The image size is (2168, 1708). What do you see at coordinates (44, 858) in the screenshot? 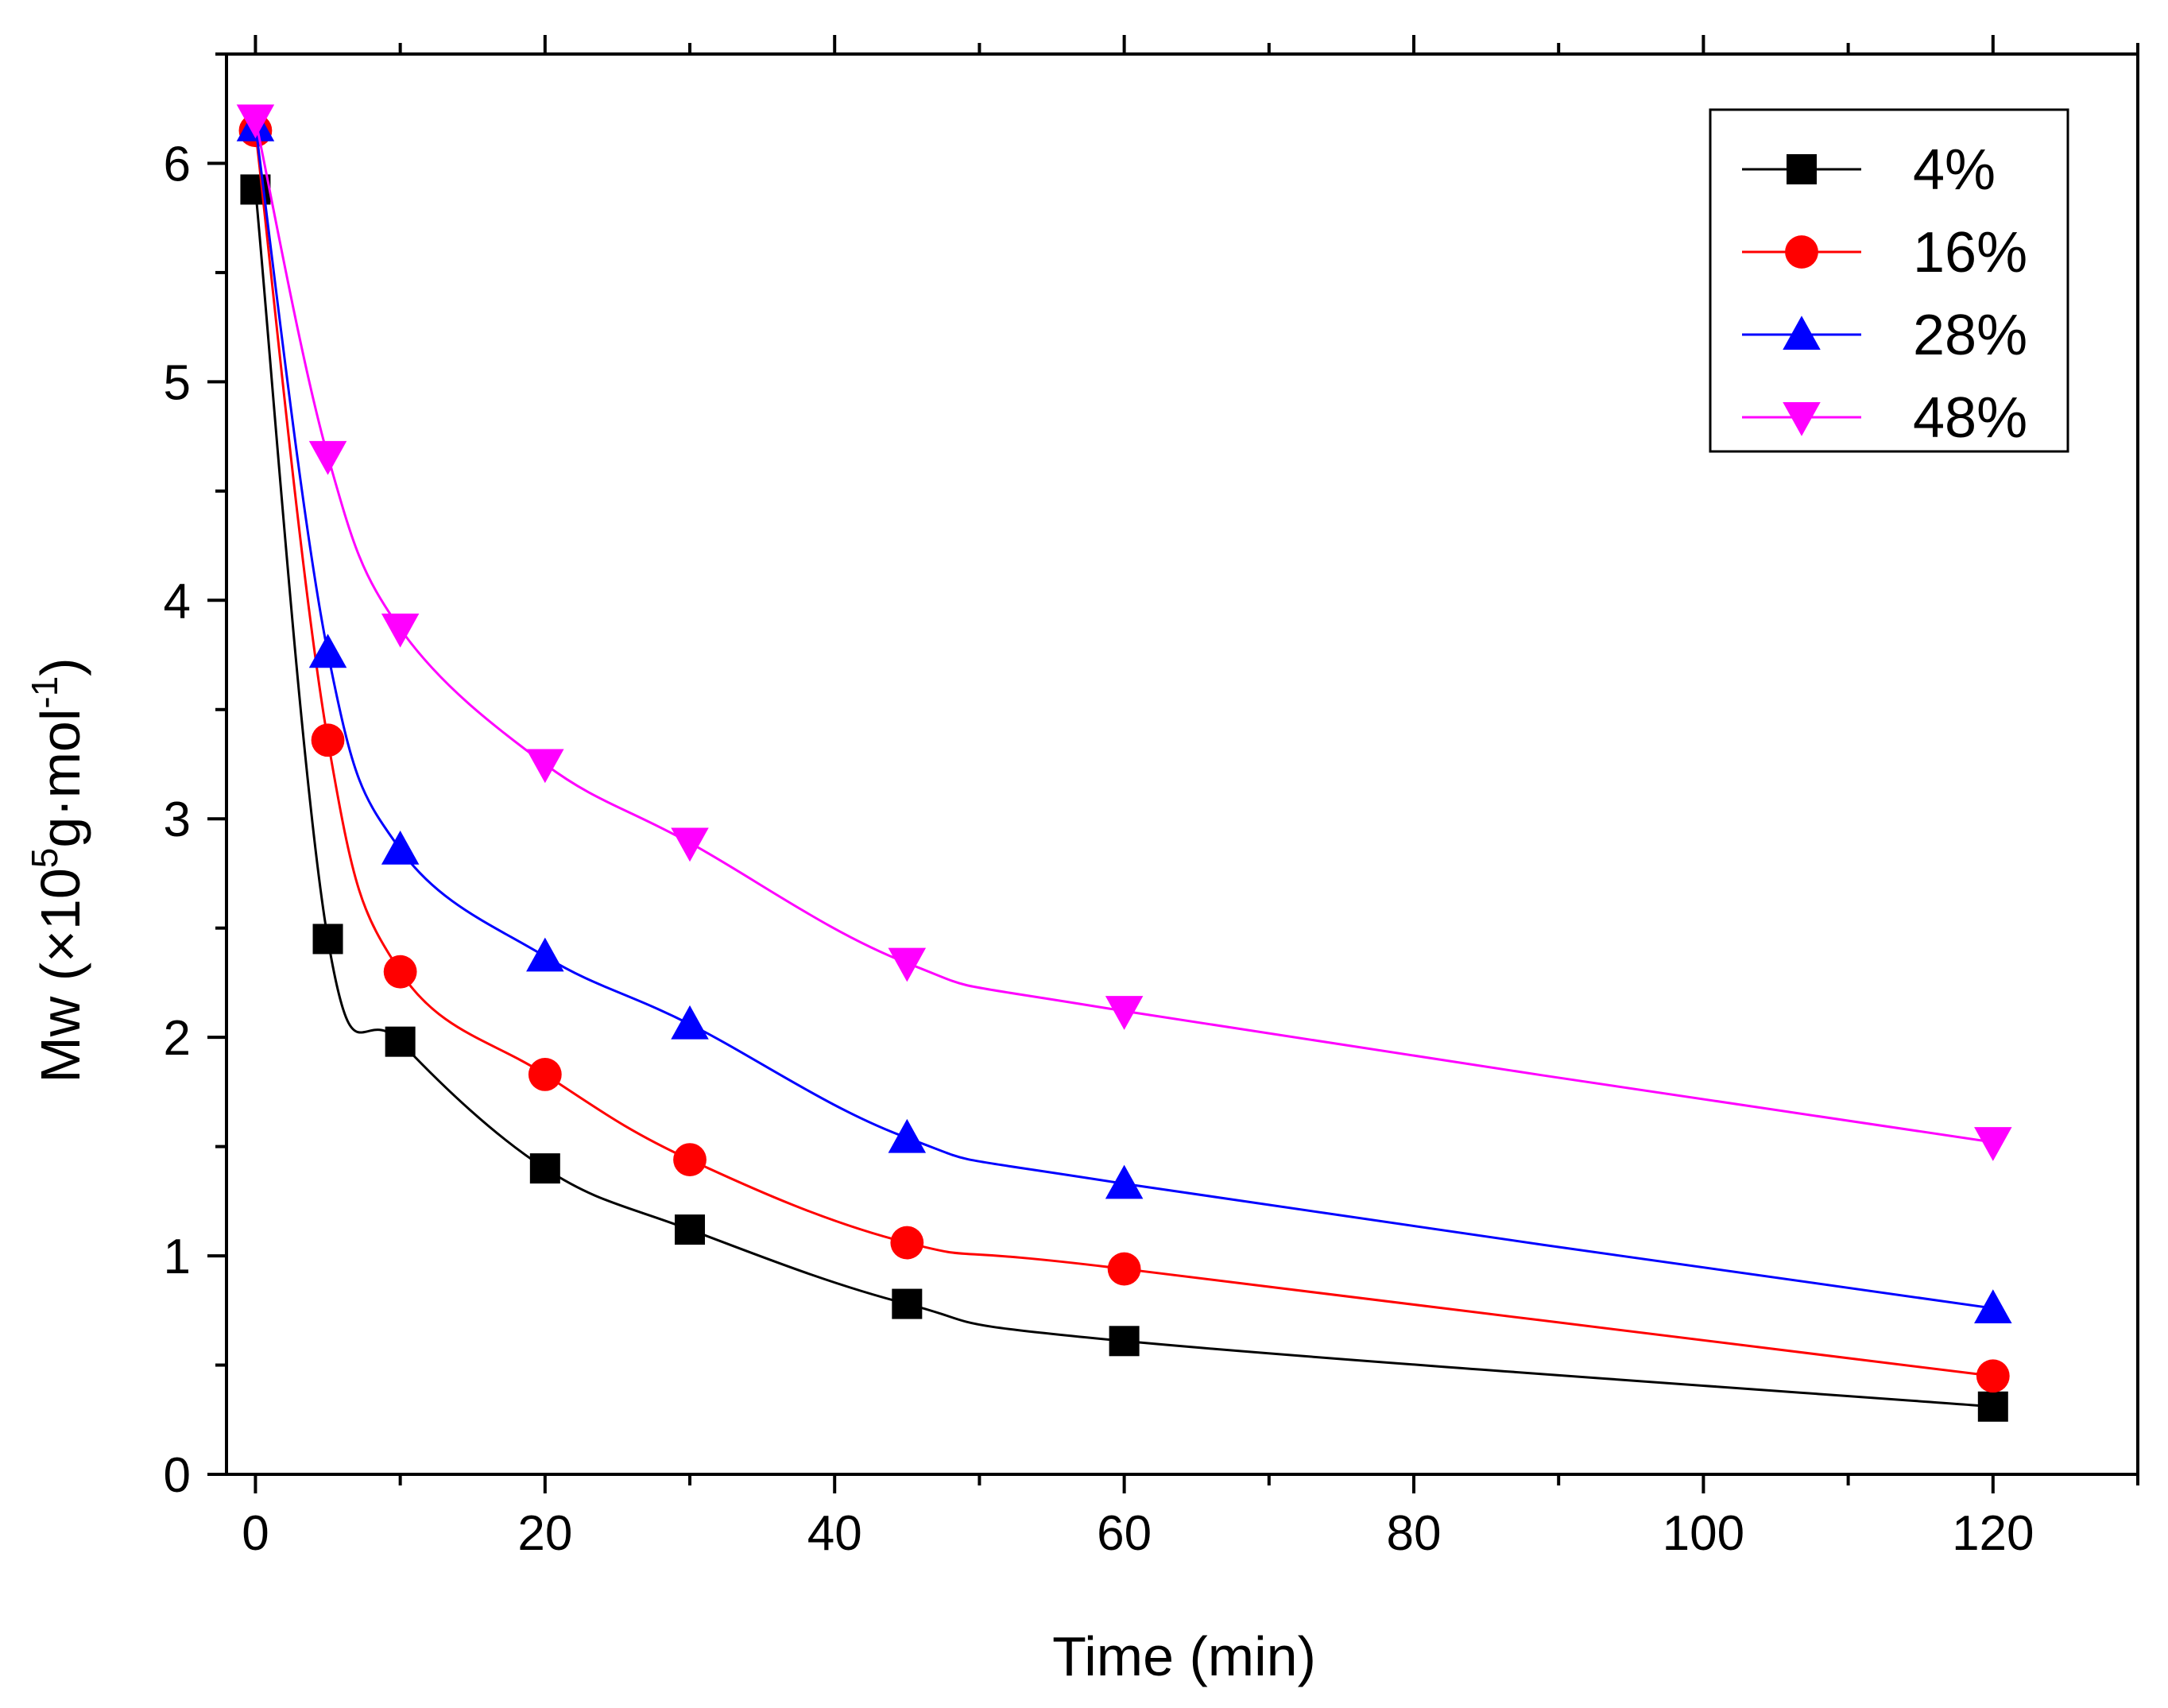
I see `y-axis-label-exp1: 5` at bounding box center [44, 858].